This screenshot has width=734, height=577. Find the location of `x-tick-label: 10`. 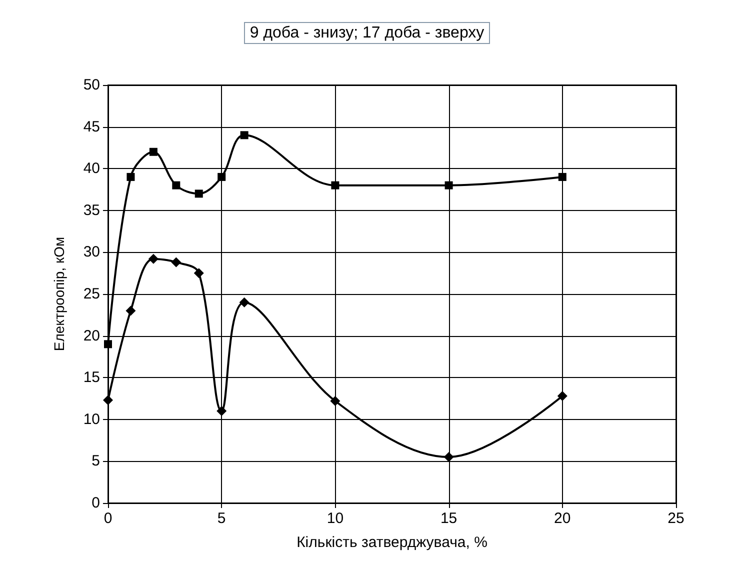

x-tick-label: 10 is located at coordinates (335, 518).